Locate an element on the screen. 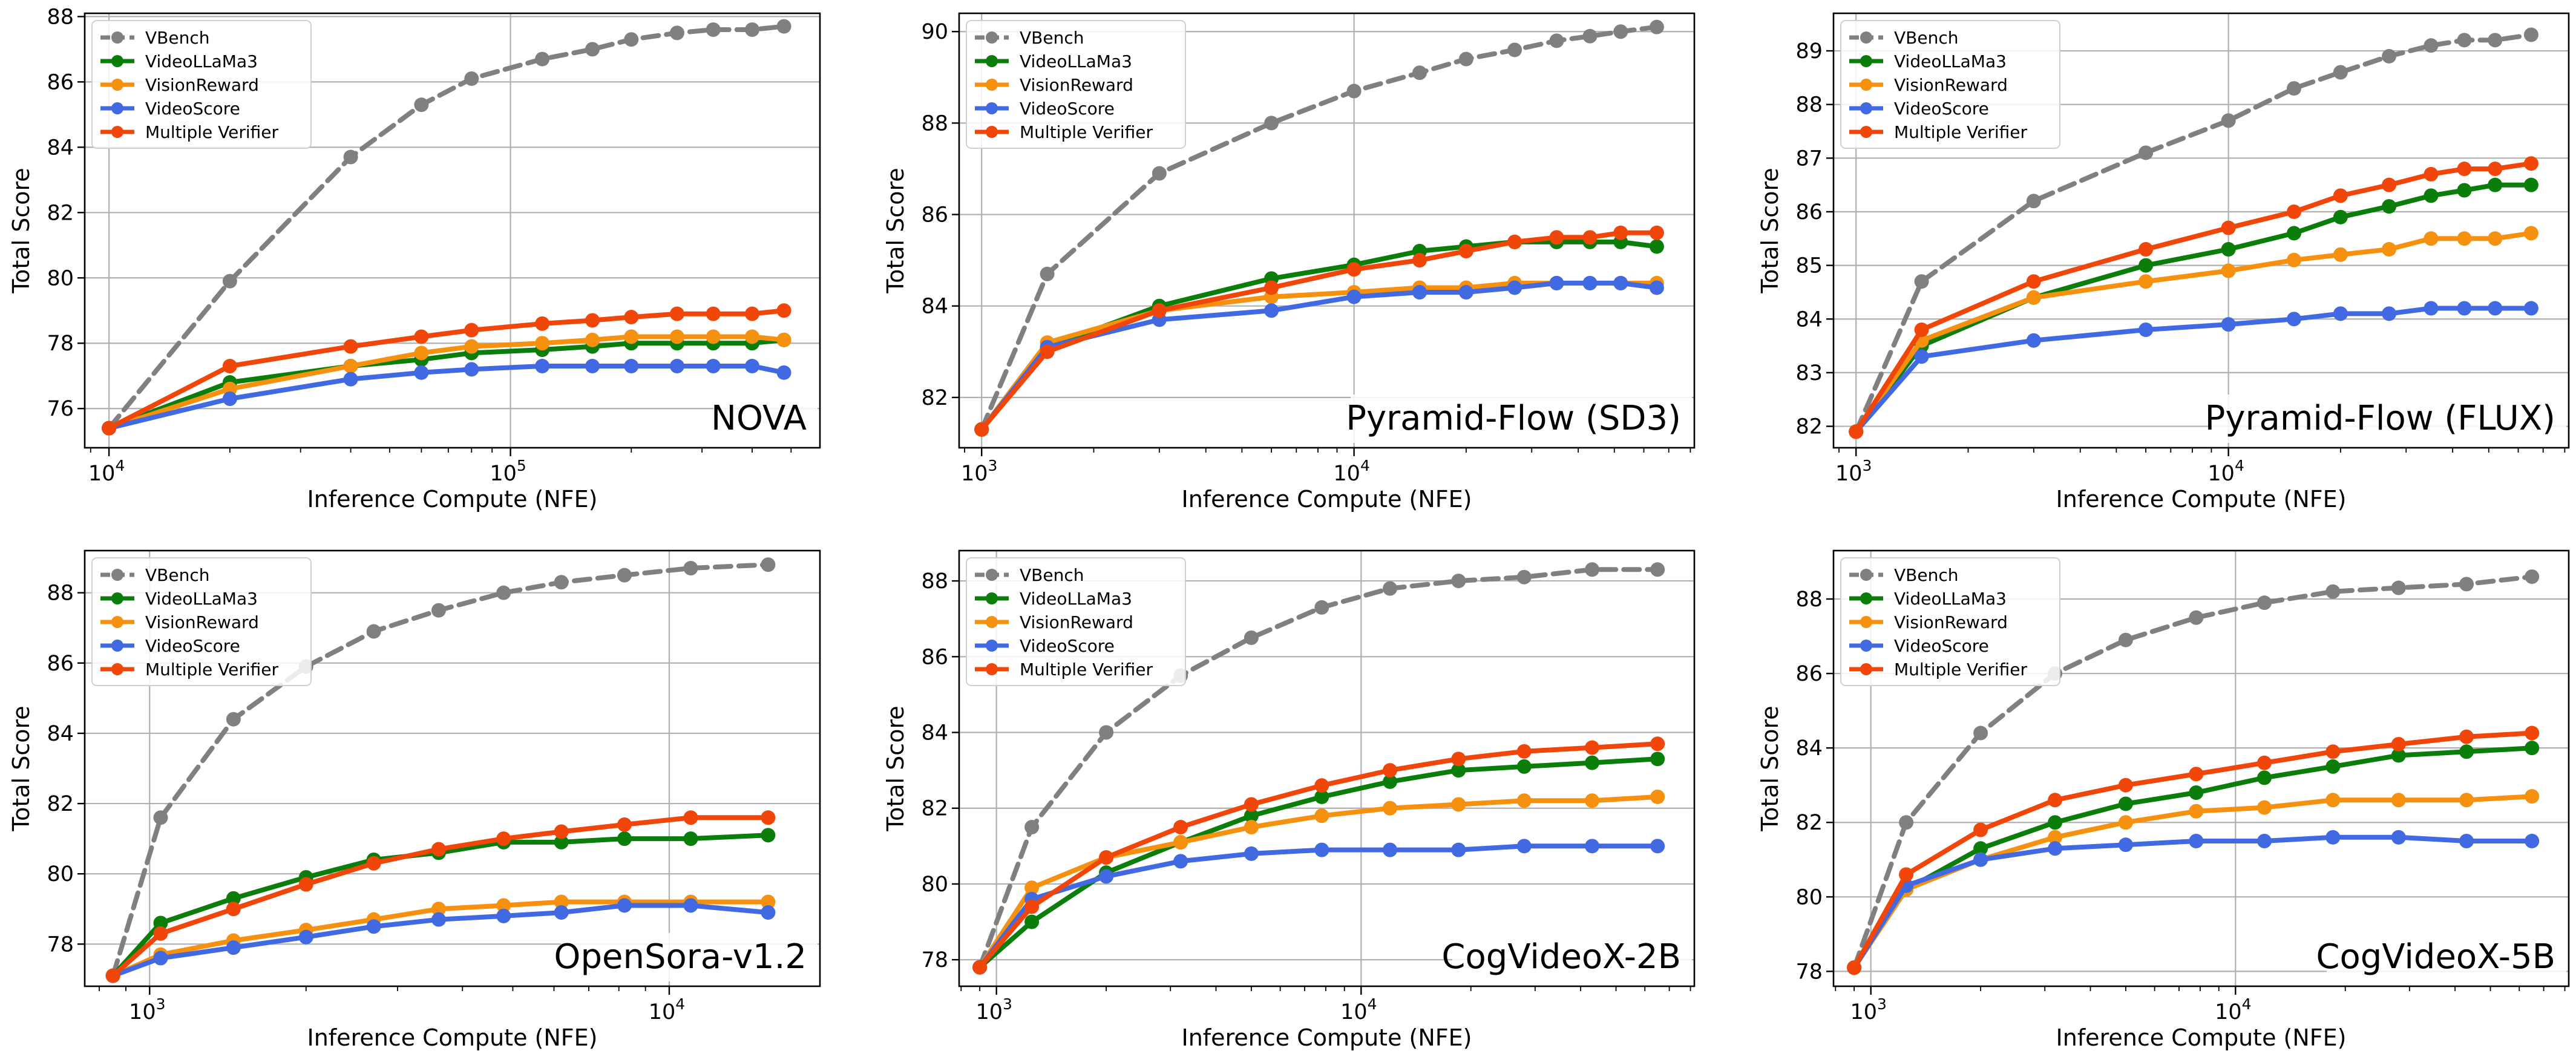 This screenshot has width=2576, height=1051. legend-label: VideoScore is located at coordinates (1067, 109).